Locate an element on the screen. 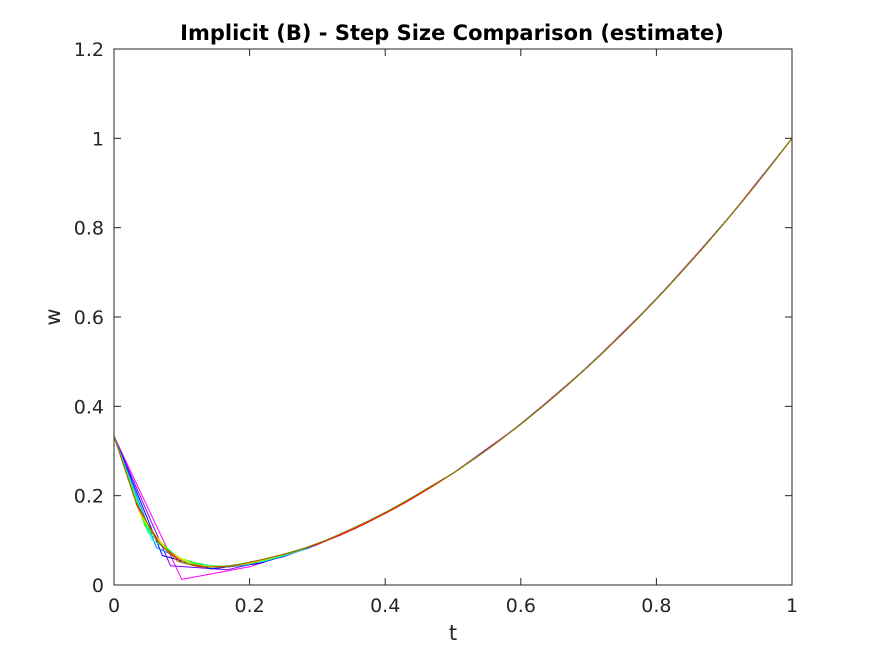 The height and width of the screenshot is (660, 875). y-tick-label: 0 is located at coordinates (98, 586).